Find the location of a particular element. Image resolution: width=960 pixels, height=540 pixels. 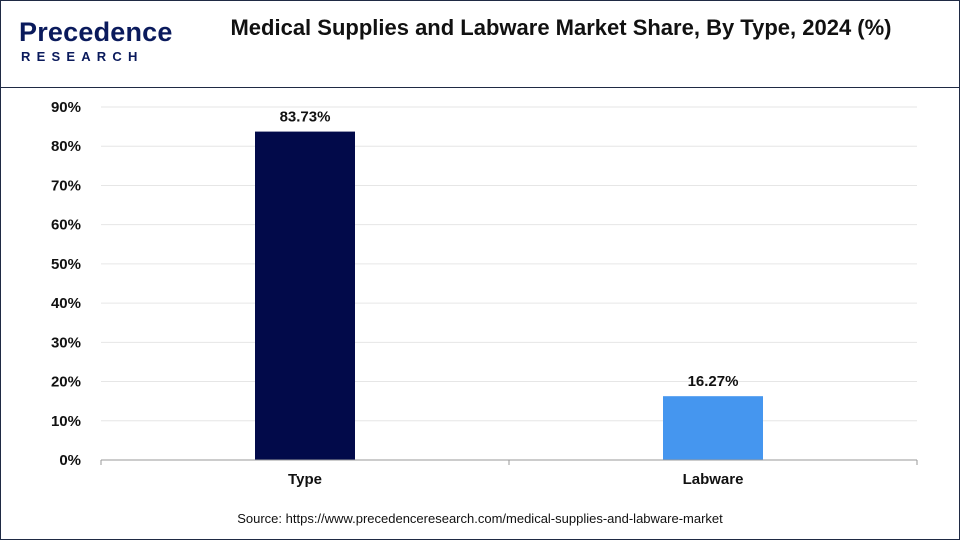

brand-logo: Precedence RESEARCH is located at coordinates (95, 42).